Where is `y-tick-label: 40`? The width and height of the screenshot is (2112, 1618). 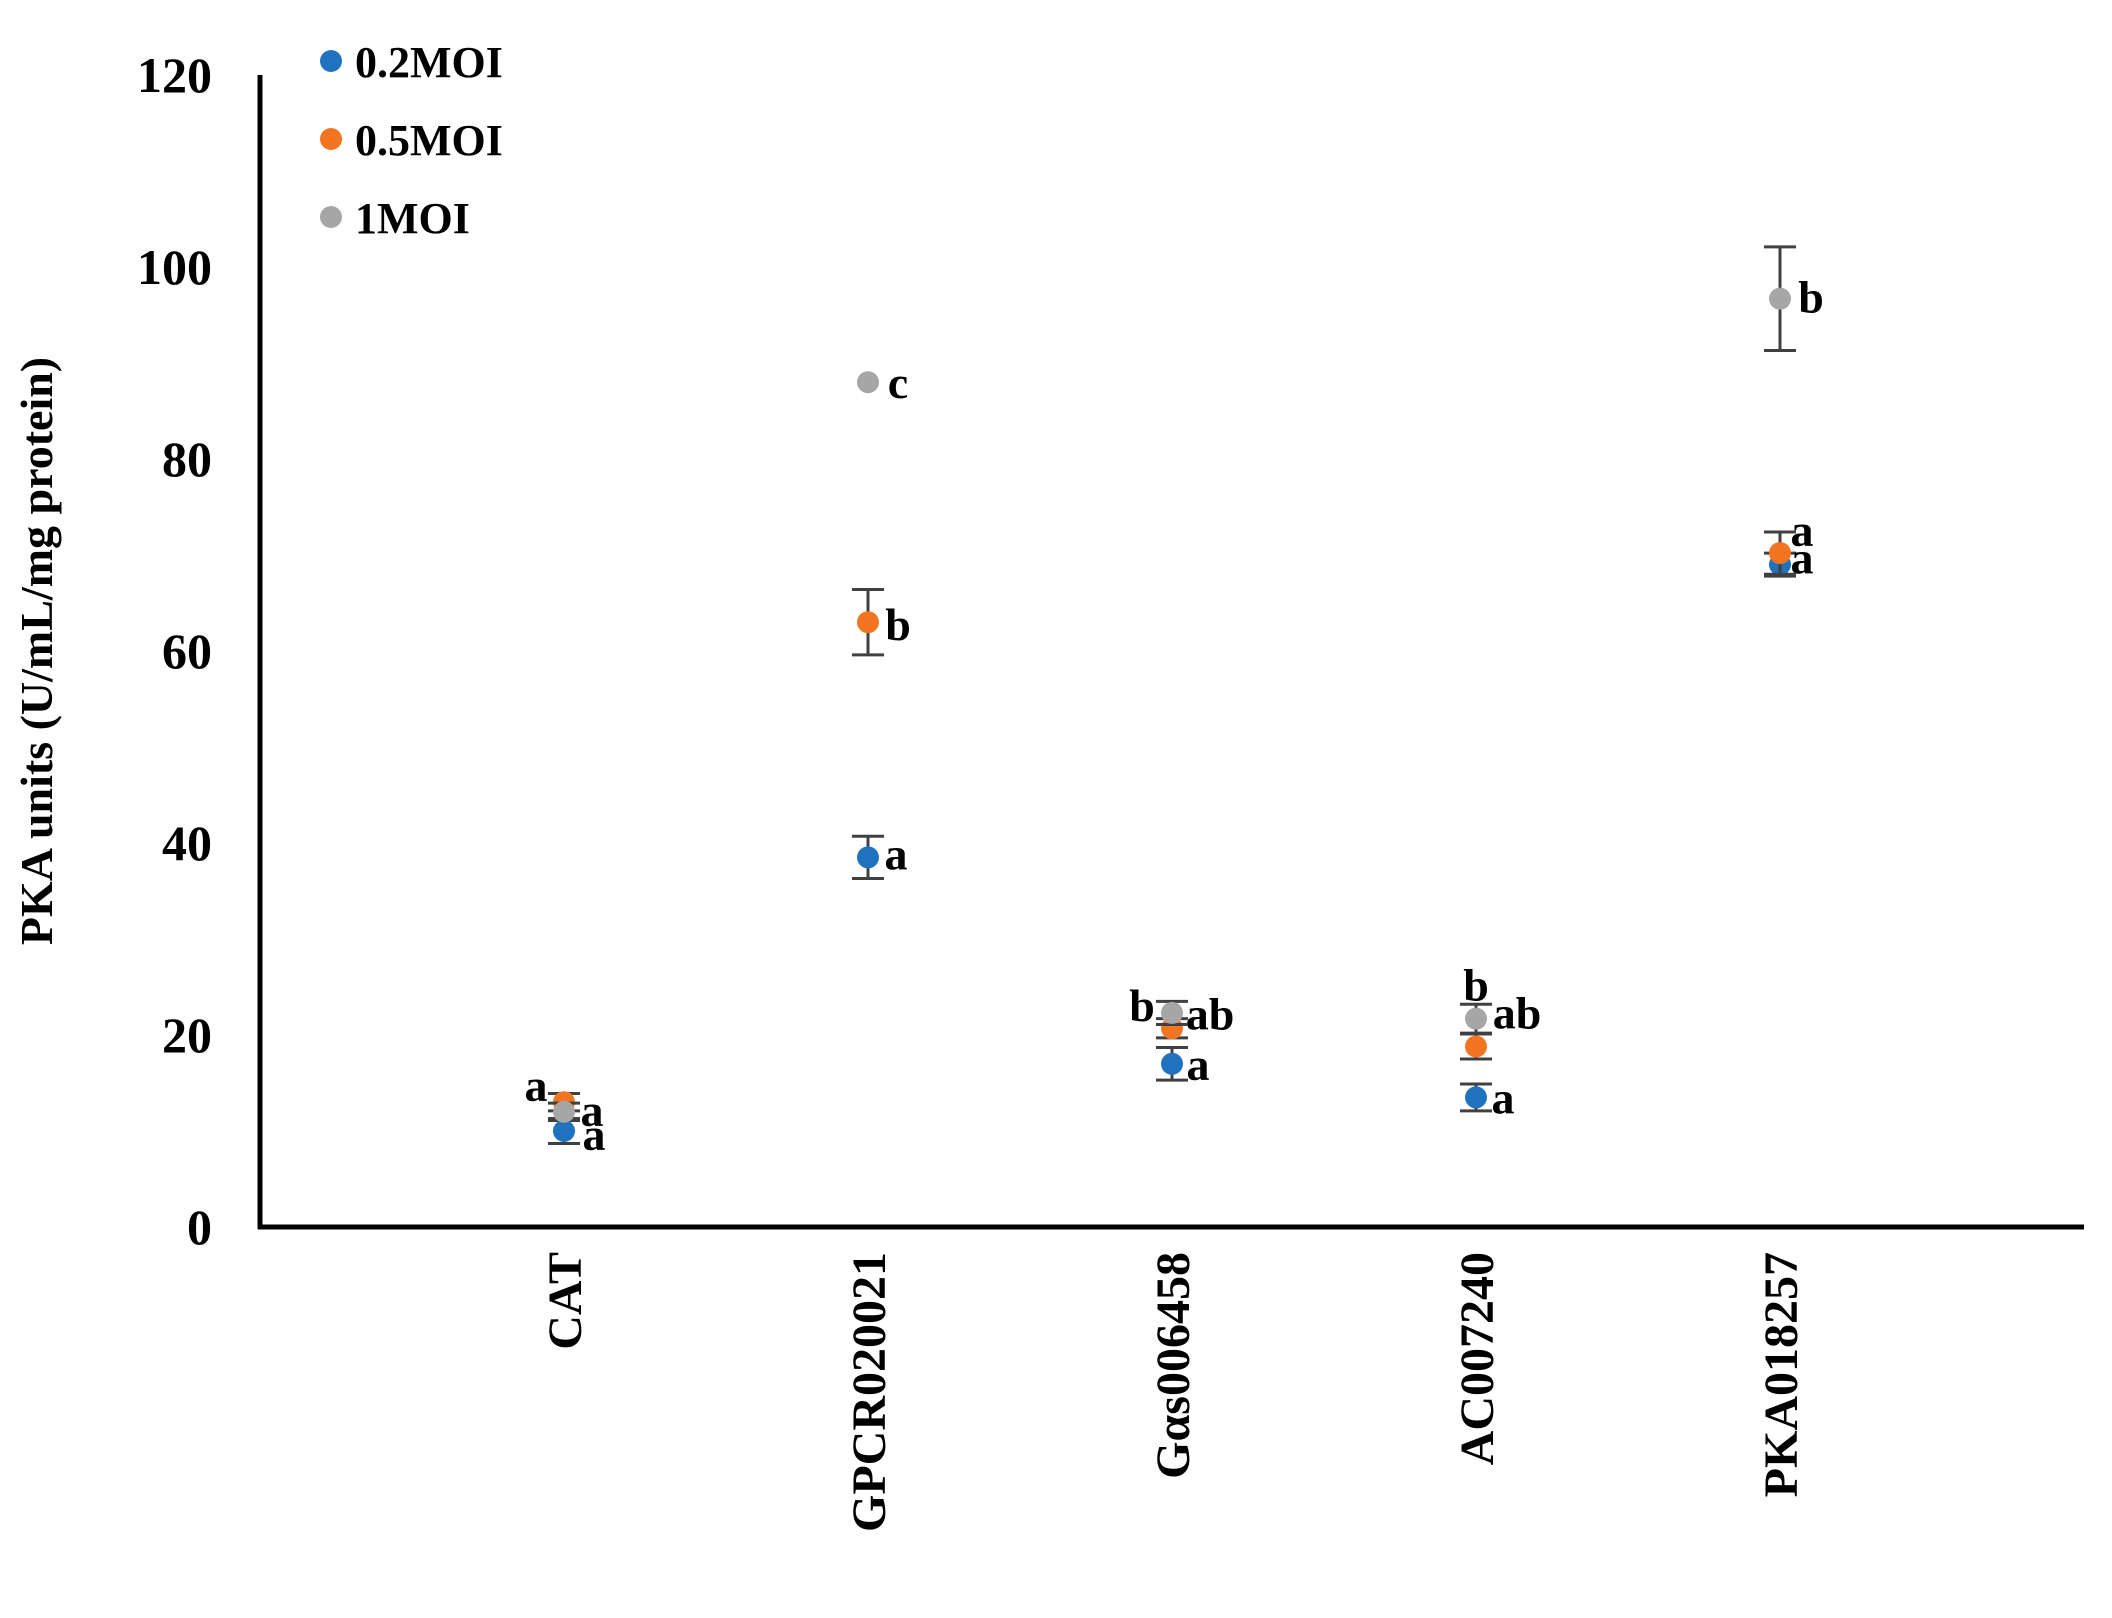
y-tick-label: 40 is located at coordinates (187, 843).